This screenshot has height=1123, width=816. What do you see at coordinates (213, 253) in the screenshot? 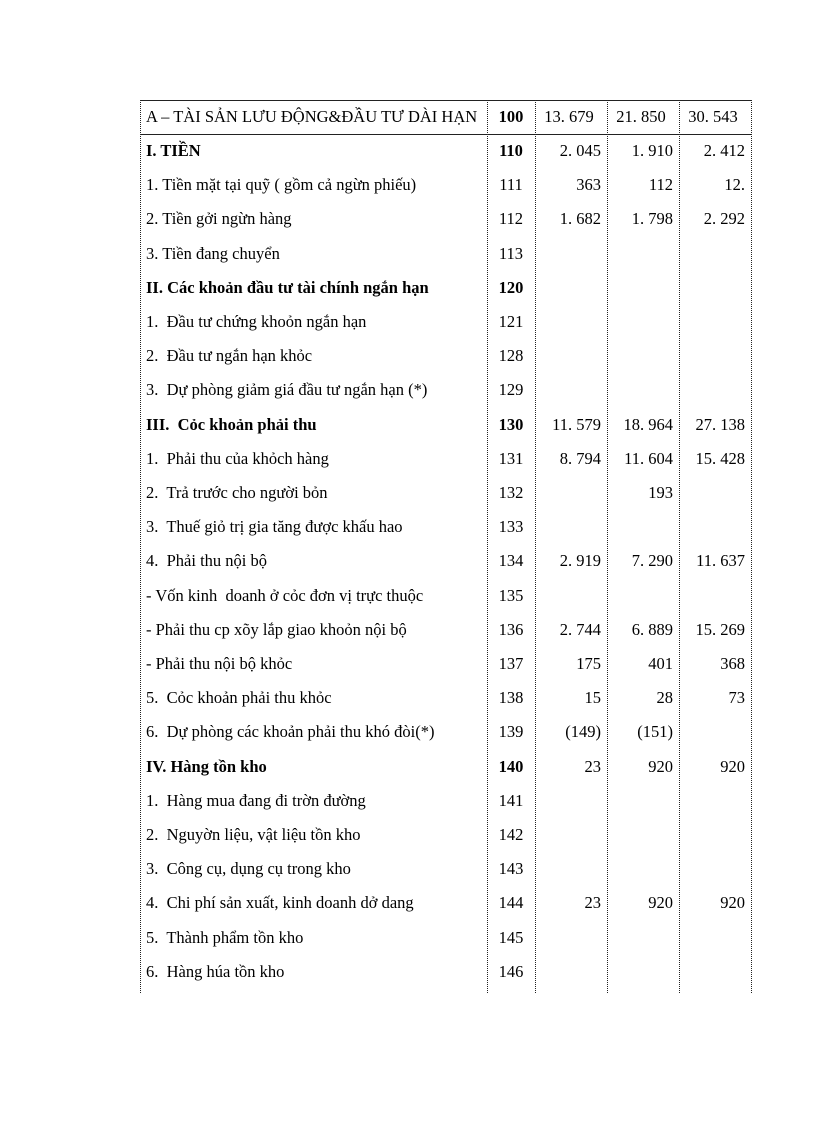
I see `row-label: 3. Tiền đang chuyển` at bounding box center [213, 253].